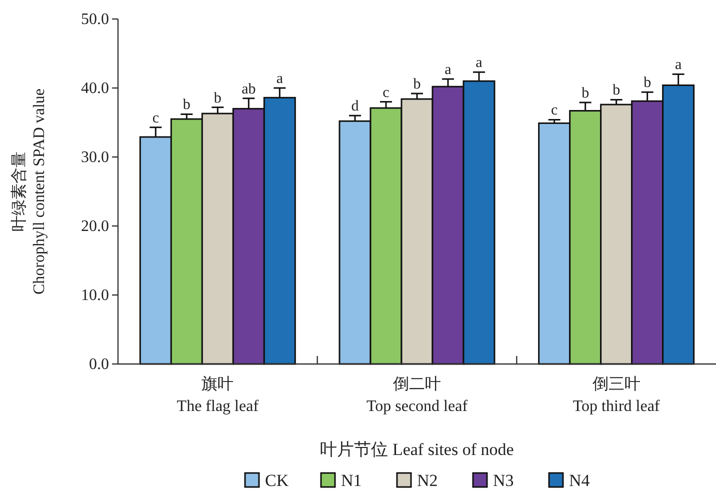 This screenshot has height=495, width=716. What do you see at coordinates (249, 89) in the screenshot?
I see `data-label: ab` at bounding box center [249, 89].